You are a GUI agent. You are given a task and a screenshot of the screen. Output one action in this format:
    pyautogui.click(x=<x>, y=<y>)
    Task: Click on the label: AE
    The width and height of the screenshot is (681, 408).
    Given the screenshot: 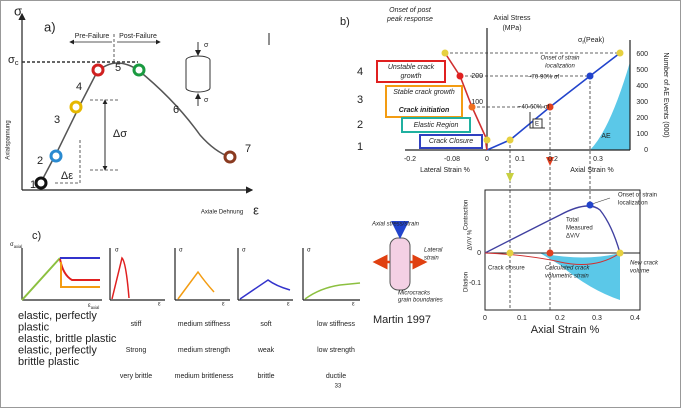 What is the action you would take?
    pyautogui.click(x=606, y=136)
    